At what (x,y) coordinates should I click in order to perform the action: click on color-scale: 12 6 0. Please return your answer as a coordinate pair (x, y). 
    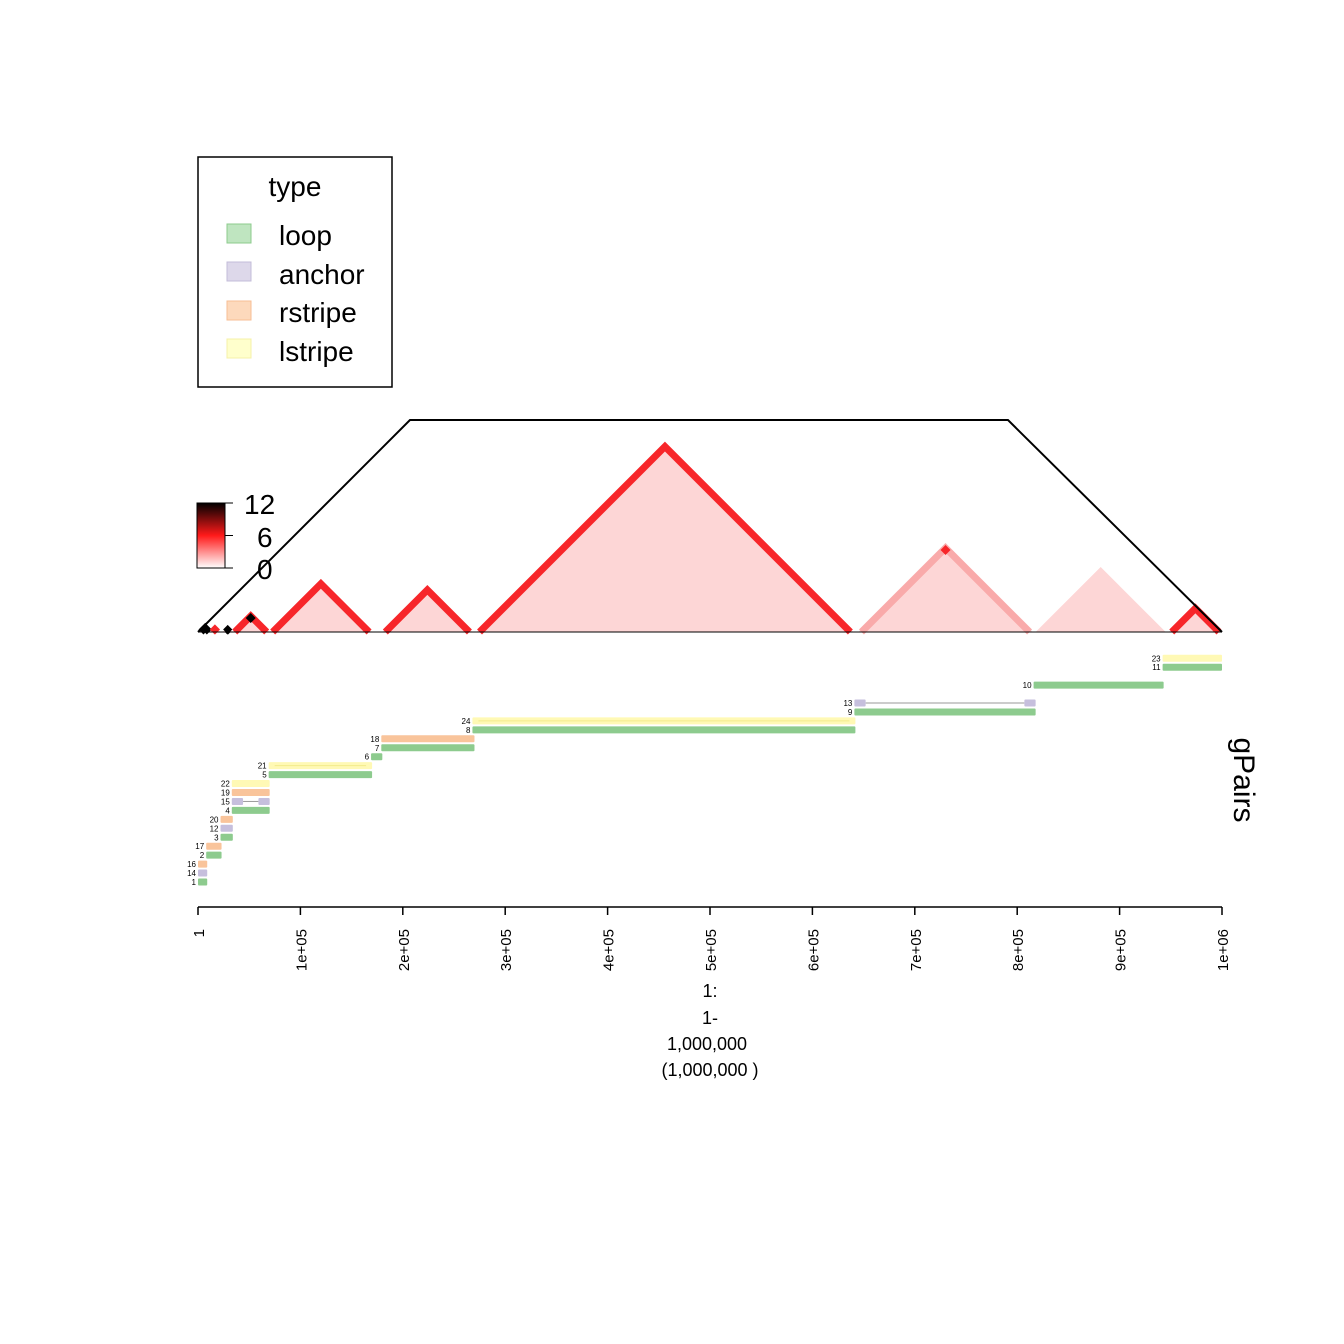
    Looking at the image, I should click on (235, 537).